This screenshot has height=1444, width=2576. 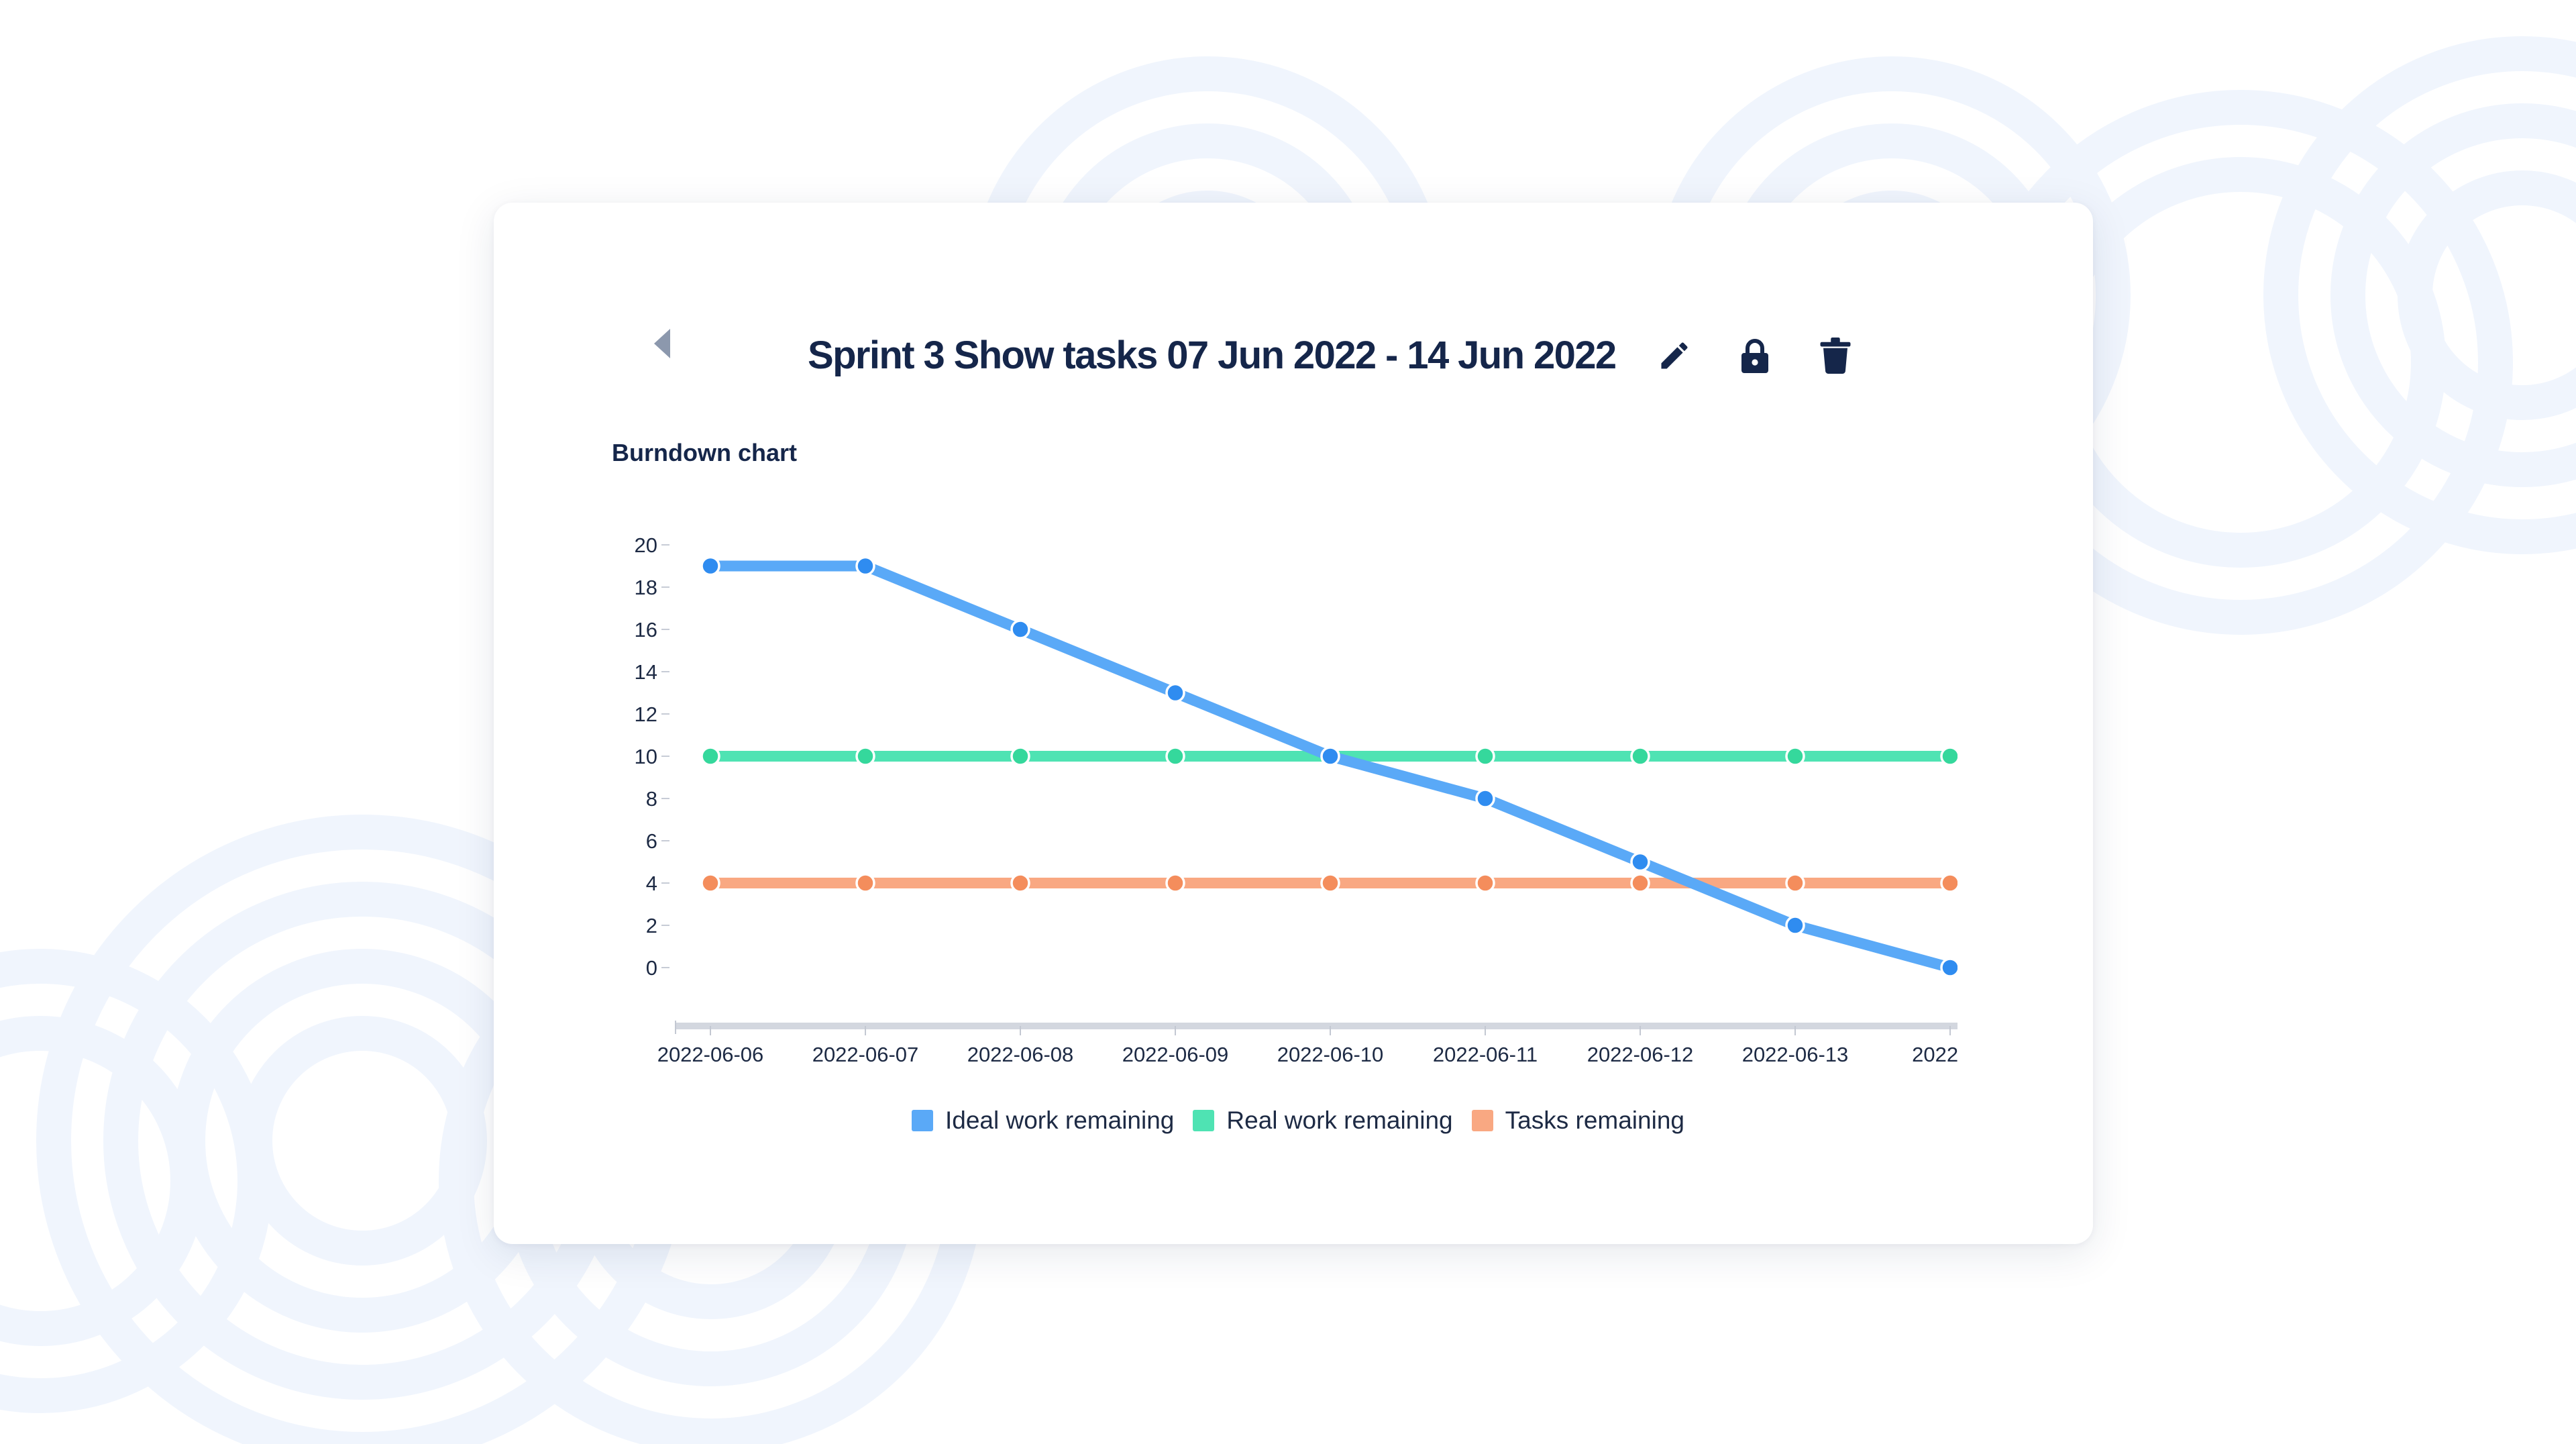 What do you see at coordinates (646, 629) in the screenshot?
I see `y-tick-label: 16` at bounding box center [646, 629].